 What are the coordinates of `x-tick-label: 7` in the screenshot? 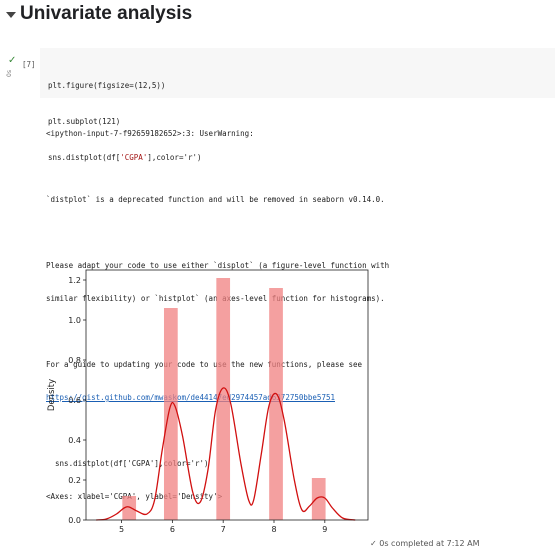 It's located at (223, 529).